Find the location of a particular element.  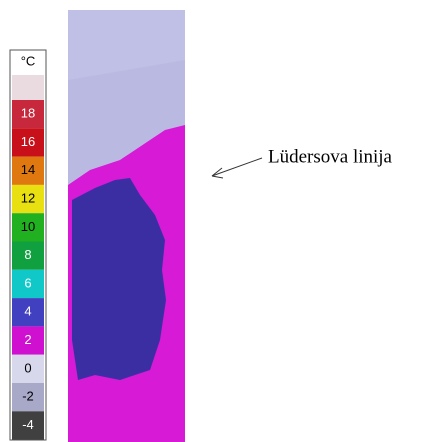

scale-unit: °C is located at coordinates (28, 60).